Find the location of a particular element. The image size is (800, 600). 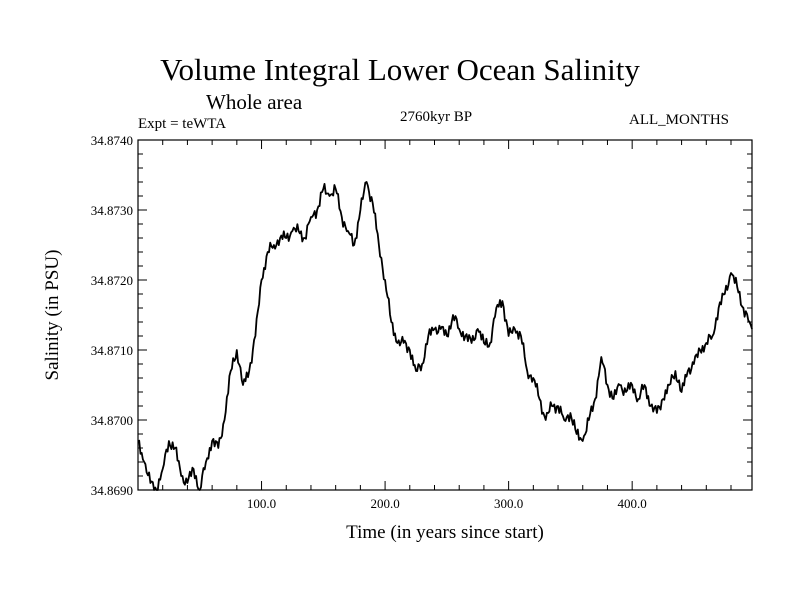

x-axis-label: Time (in years since start) is located at coordinates (445, 532).